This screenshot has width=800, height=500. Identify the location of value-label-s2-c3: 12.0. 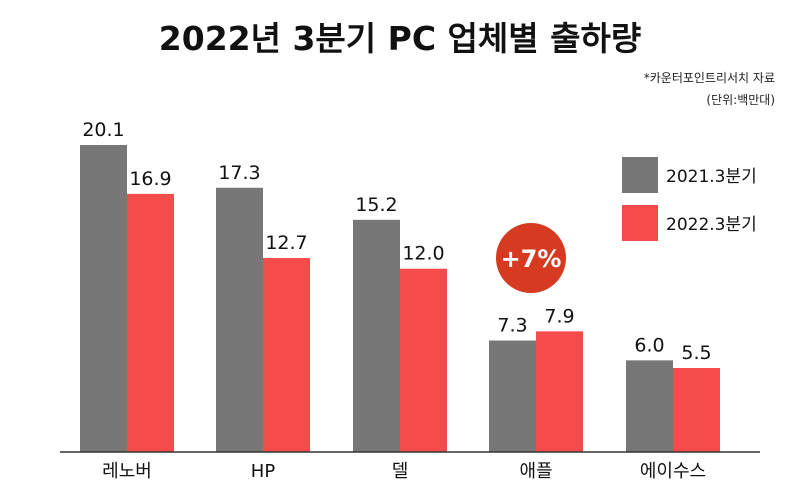
(423, 254).